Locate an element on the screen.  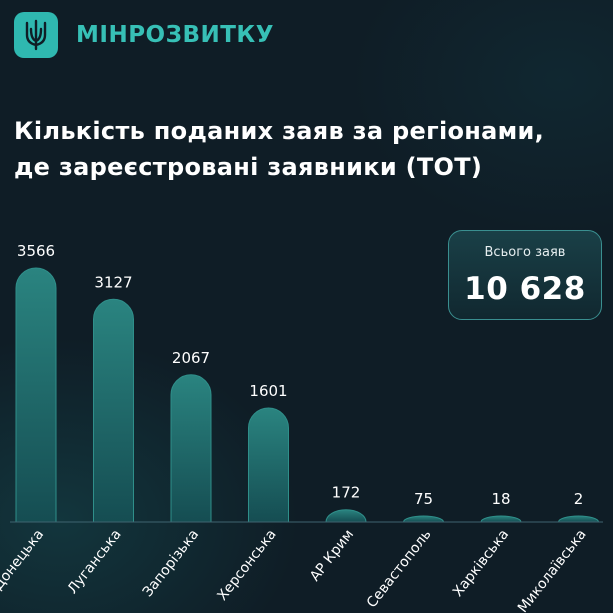
value-label-6: 75 is located at coordinates (423, 499).